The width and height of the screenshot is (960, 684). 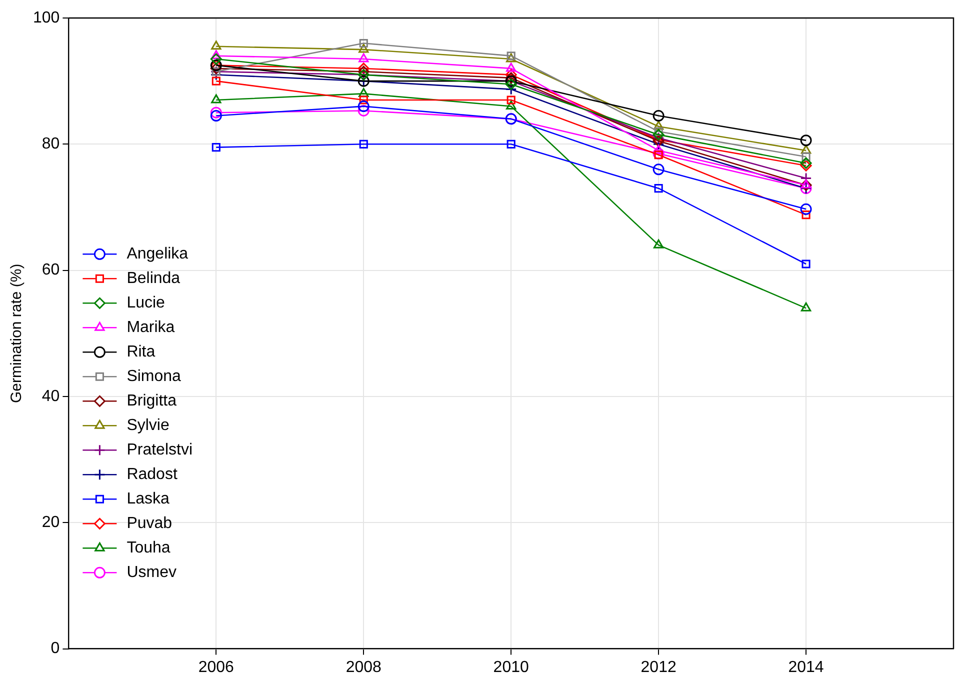 I want to click on legend-label: Laska, so click(x=148, y=499).